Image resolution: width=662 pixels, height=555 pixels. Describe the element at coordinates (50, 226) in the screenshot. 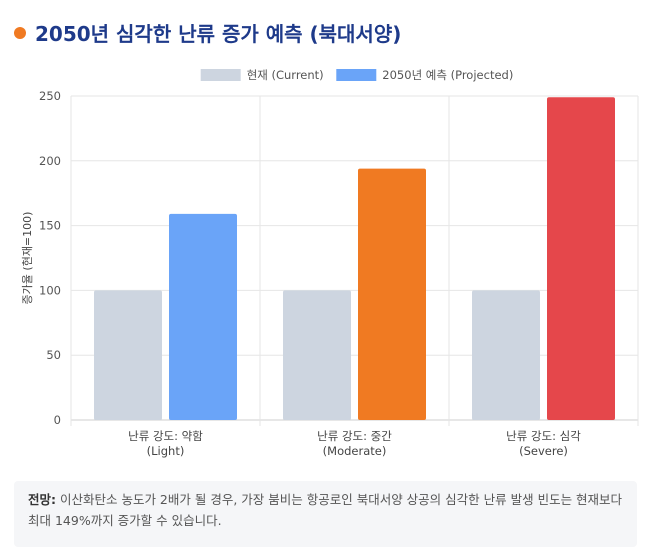

I see `y-tick-label: 150` at that location.